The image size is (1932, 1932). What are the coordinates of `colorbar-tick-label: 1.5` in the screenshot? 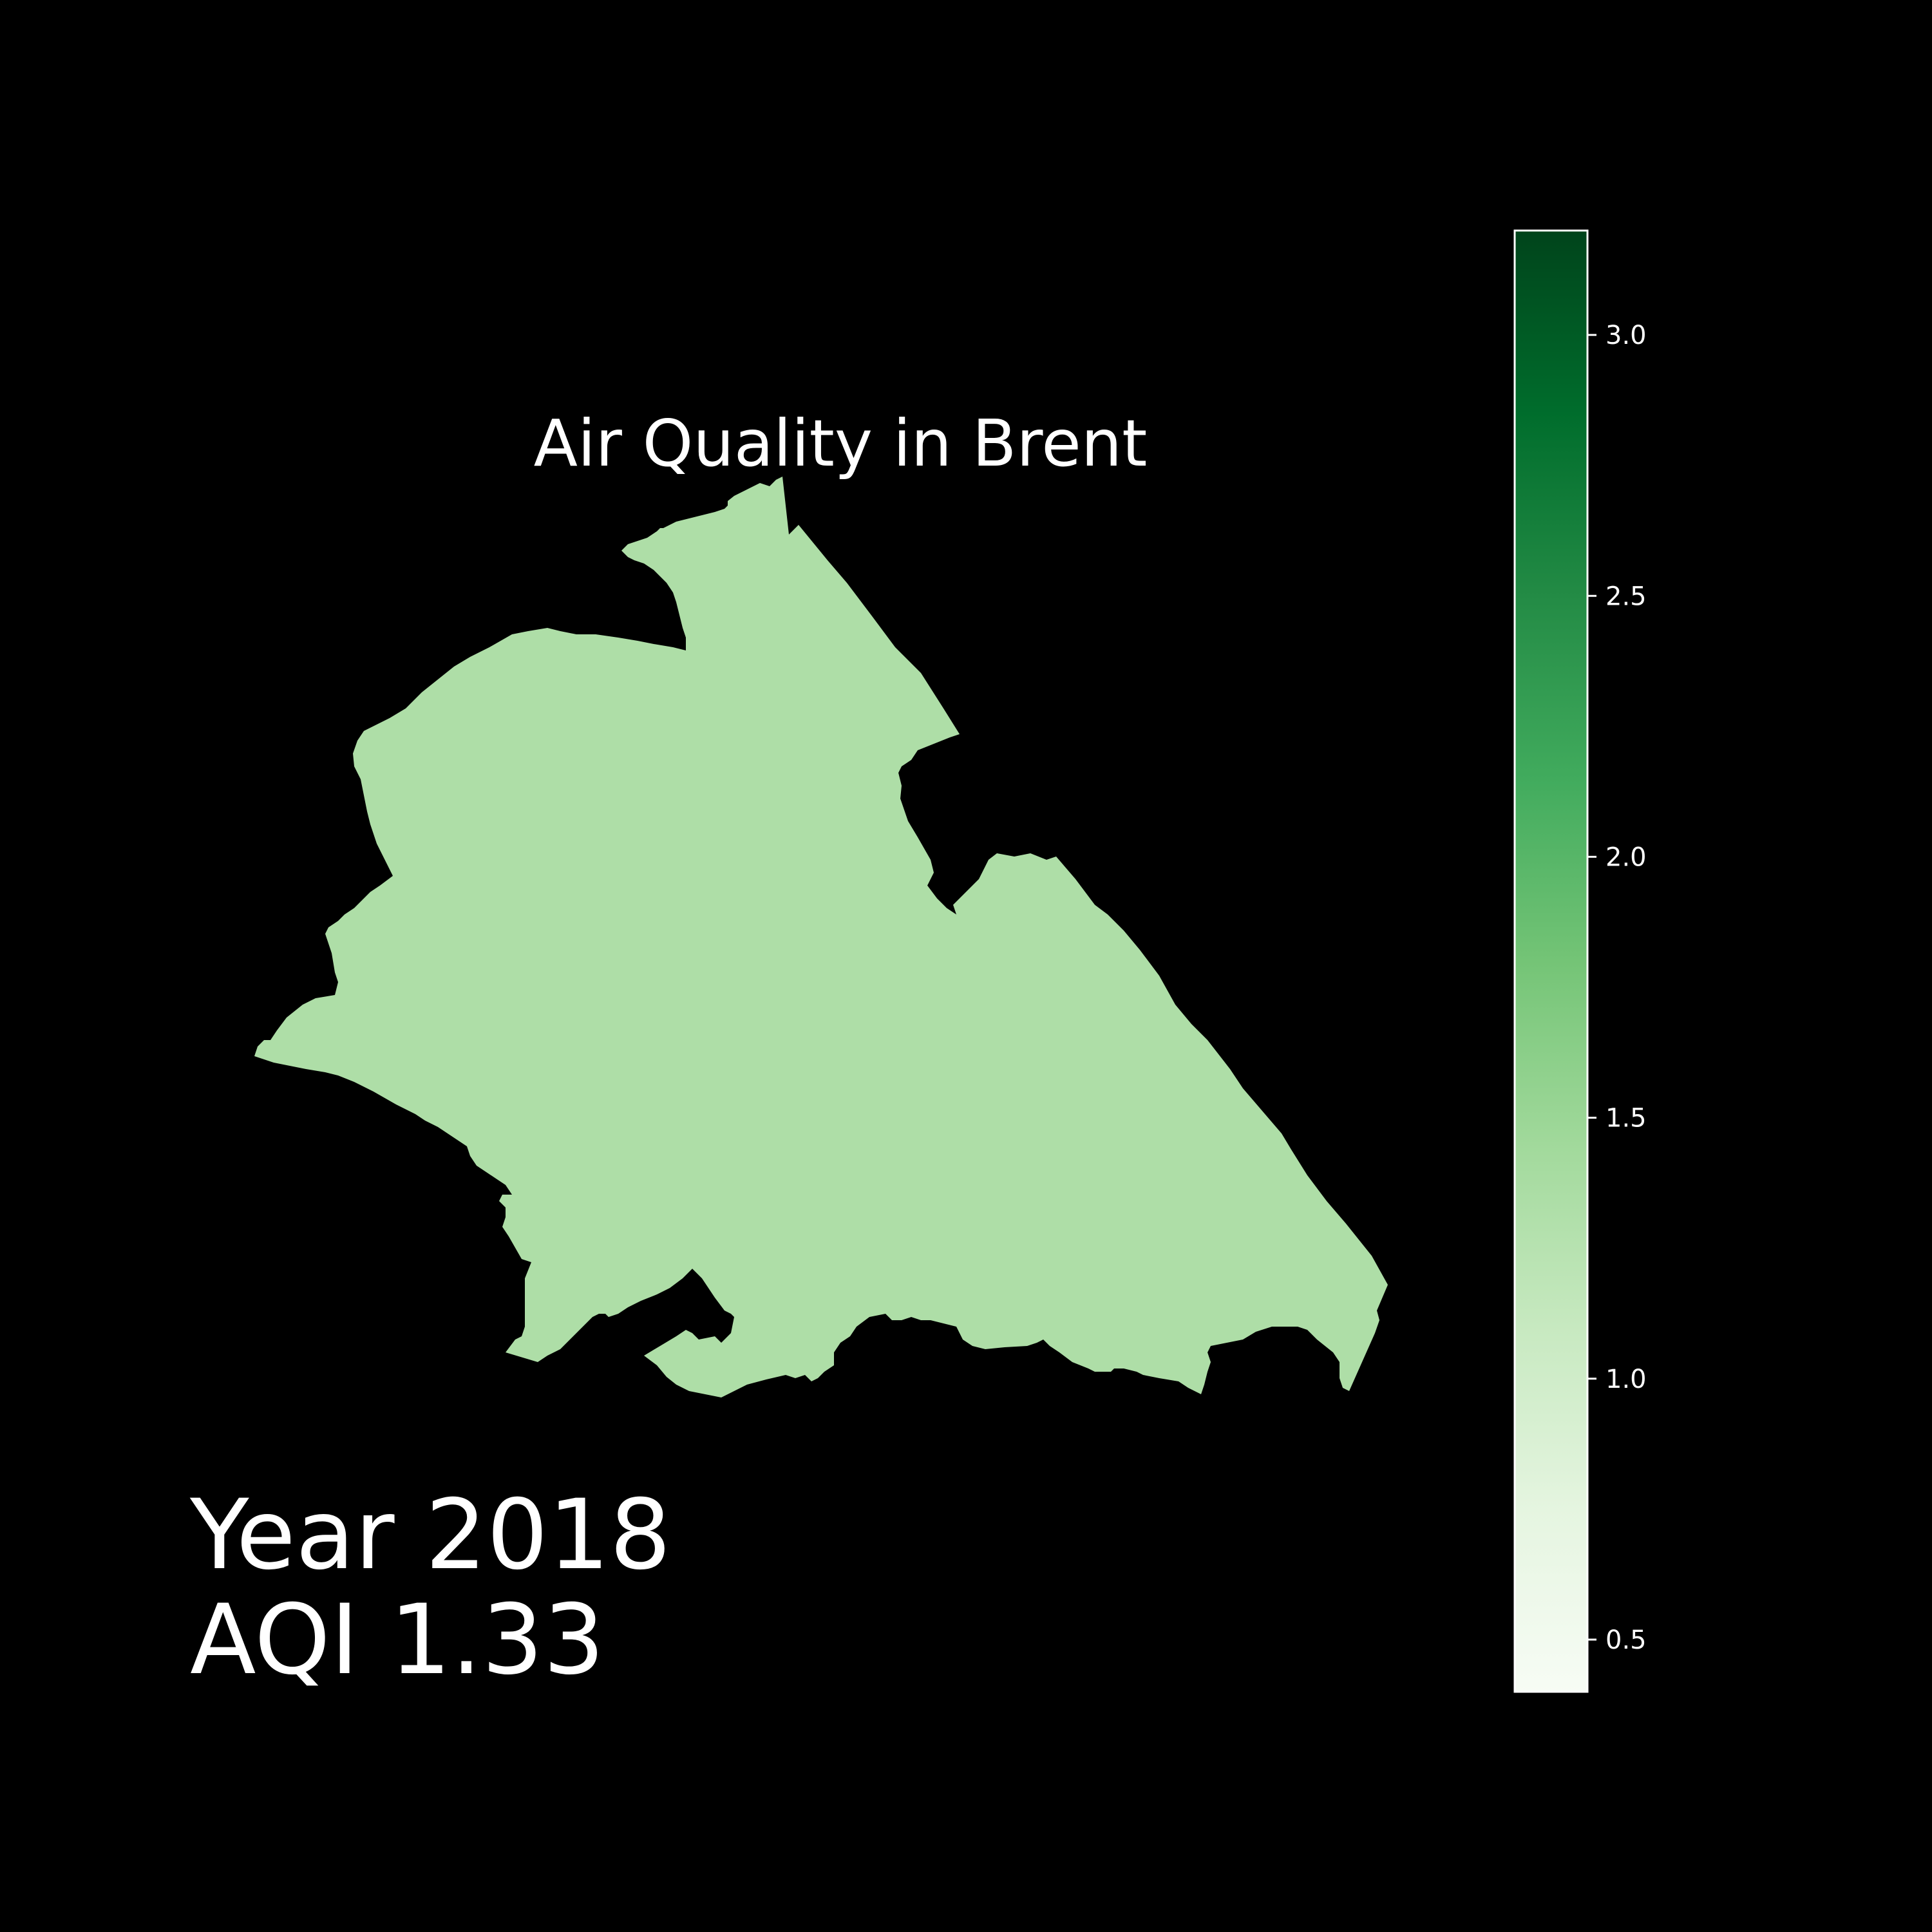 It's located at (1626, 1118).